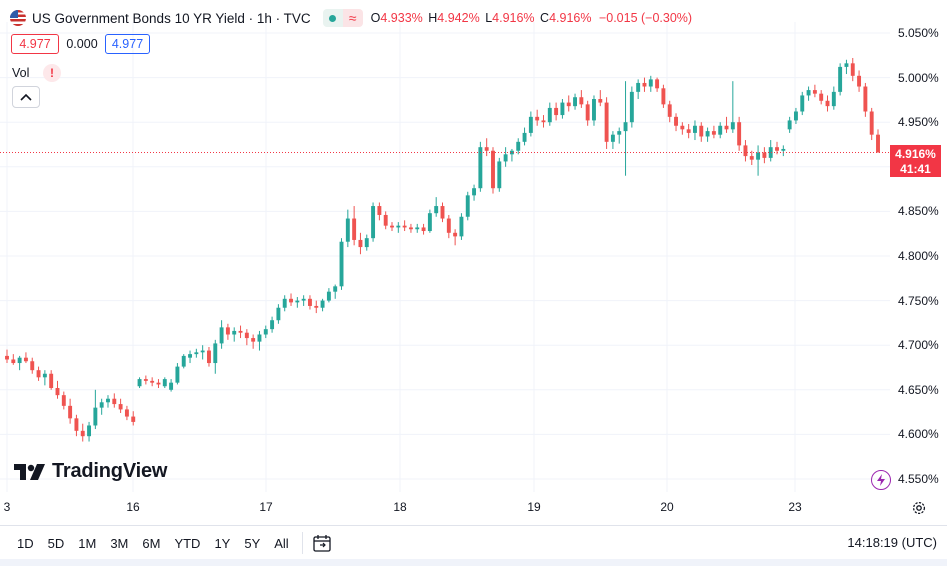 The image size is (947, 566). What do you see at coordinates (52, 73) in the screenshot?
I see `warning-icon: !` at bounding box center [52, 73].